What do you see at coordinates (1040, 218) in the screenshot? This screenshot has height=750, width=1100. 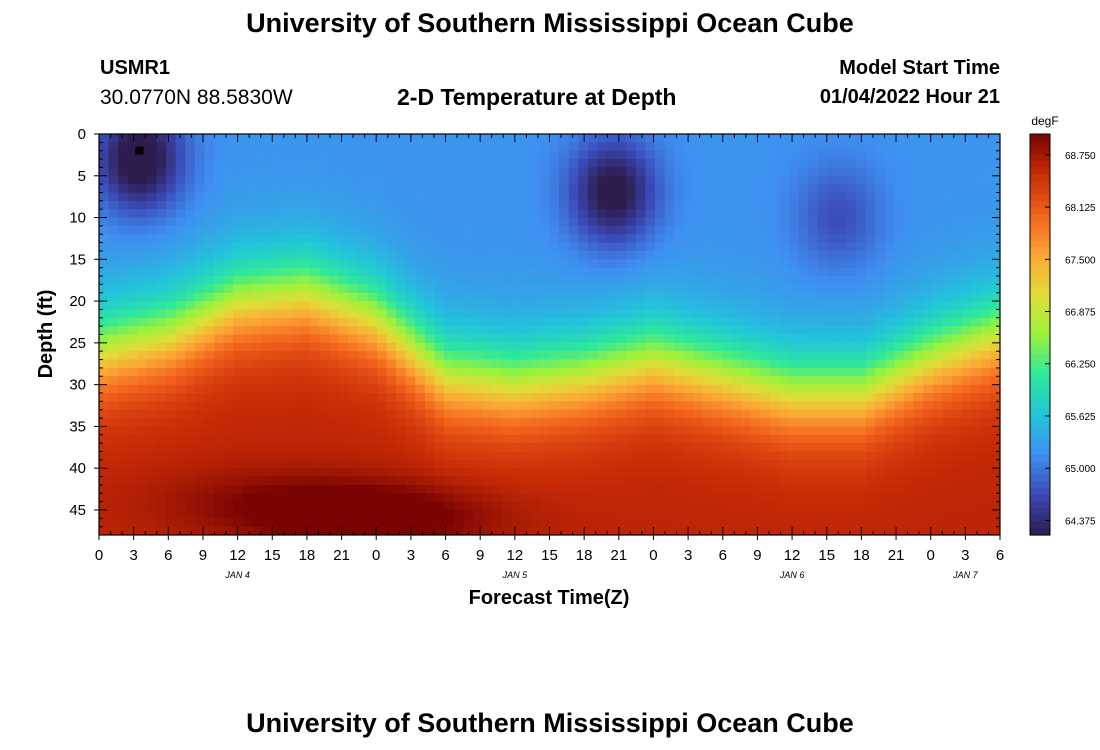 I see `colorbar-step` at bounding box center [1040, 218].